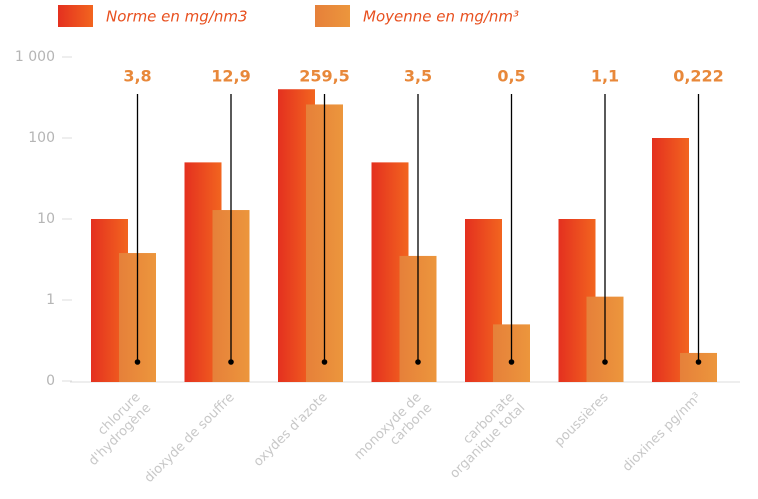 This screenshot has height=499, width=758. Describe the element at coordinates (46, 219) in the screenshot. I see `y-tick-label: 10` at that location.